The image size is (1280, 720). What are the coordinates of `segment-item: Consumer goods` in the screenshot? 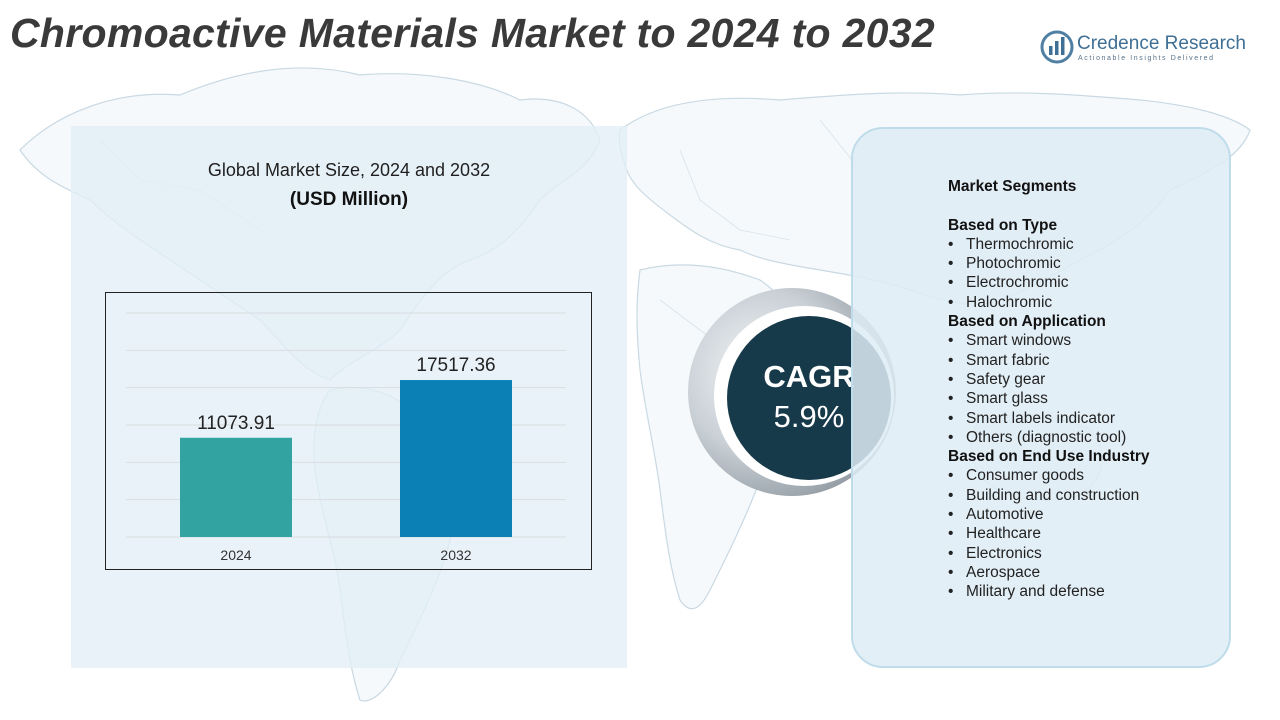 It's located at (1088, 476).